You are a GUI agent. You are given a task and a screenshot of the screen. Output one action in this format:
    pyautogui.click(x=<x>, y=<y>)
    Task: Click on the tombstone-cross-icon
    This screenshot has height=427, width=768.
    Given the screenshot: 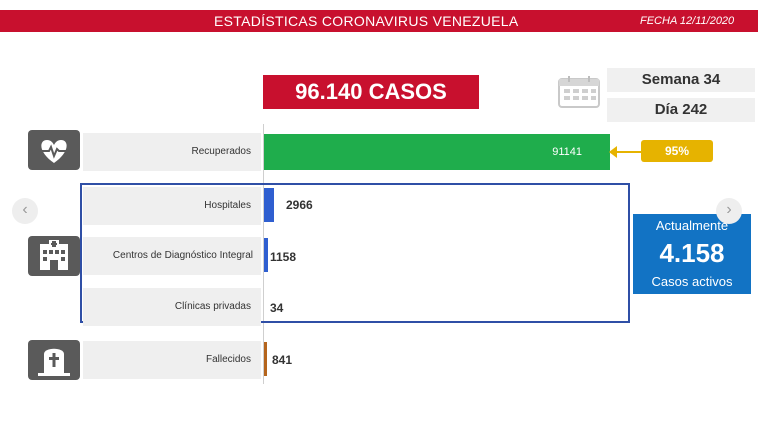 What is the action you would take?
    pyautogui.click(x=54, y=362)
    